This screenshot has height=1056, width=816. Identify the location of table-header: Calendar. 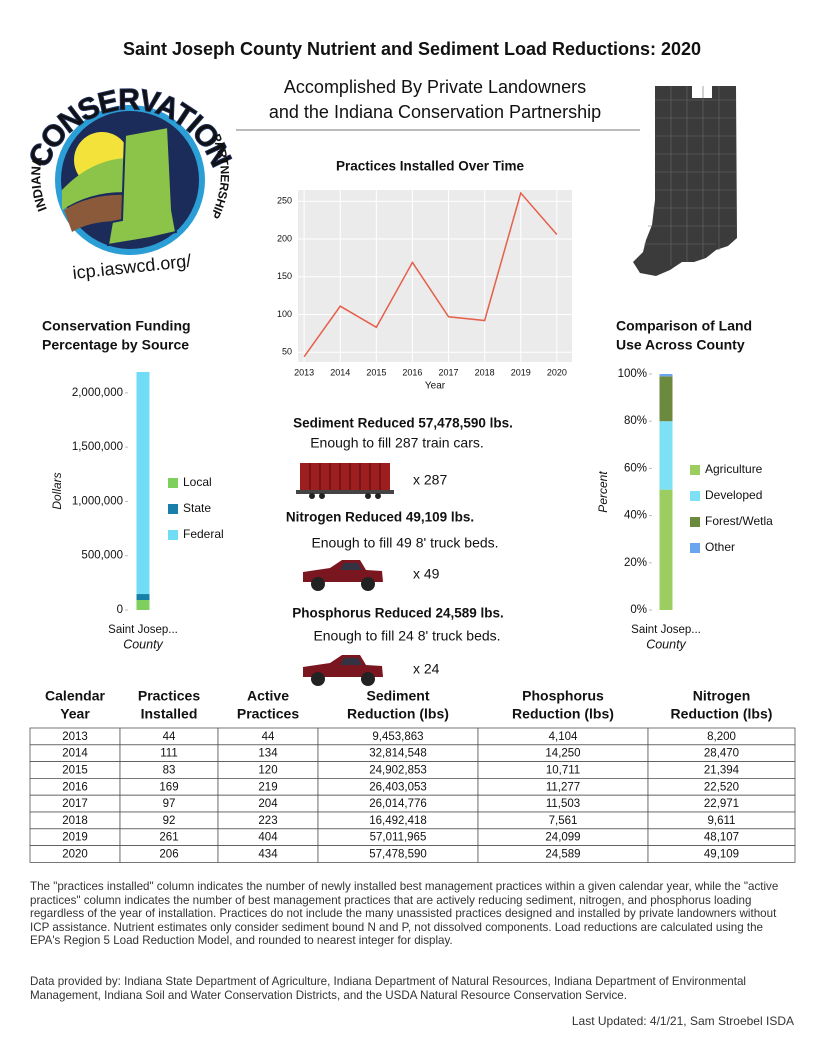
(75, 696).